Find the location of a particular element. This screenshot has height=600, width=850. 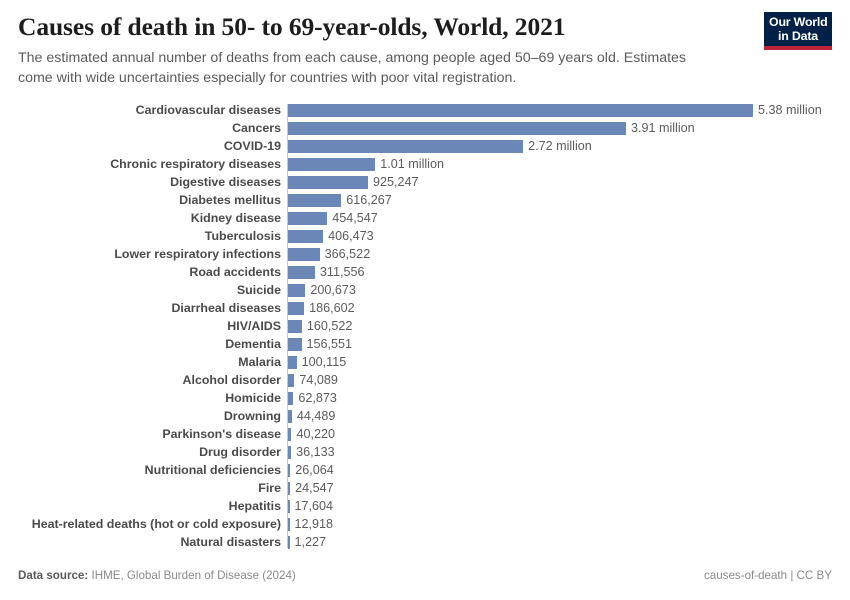

bar-track: 3.91 million is located at coordinates (568, 128).